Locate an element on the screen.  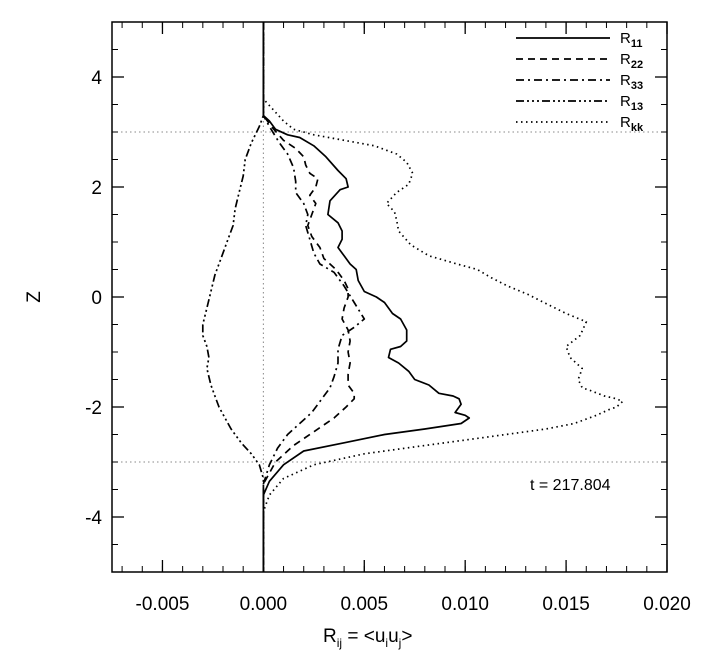
x-axis-label-sub: ij is located at coordinates (339, 643).